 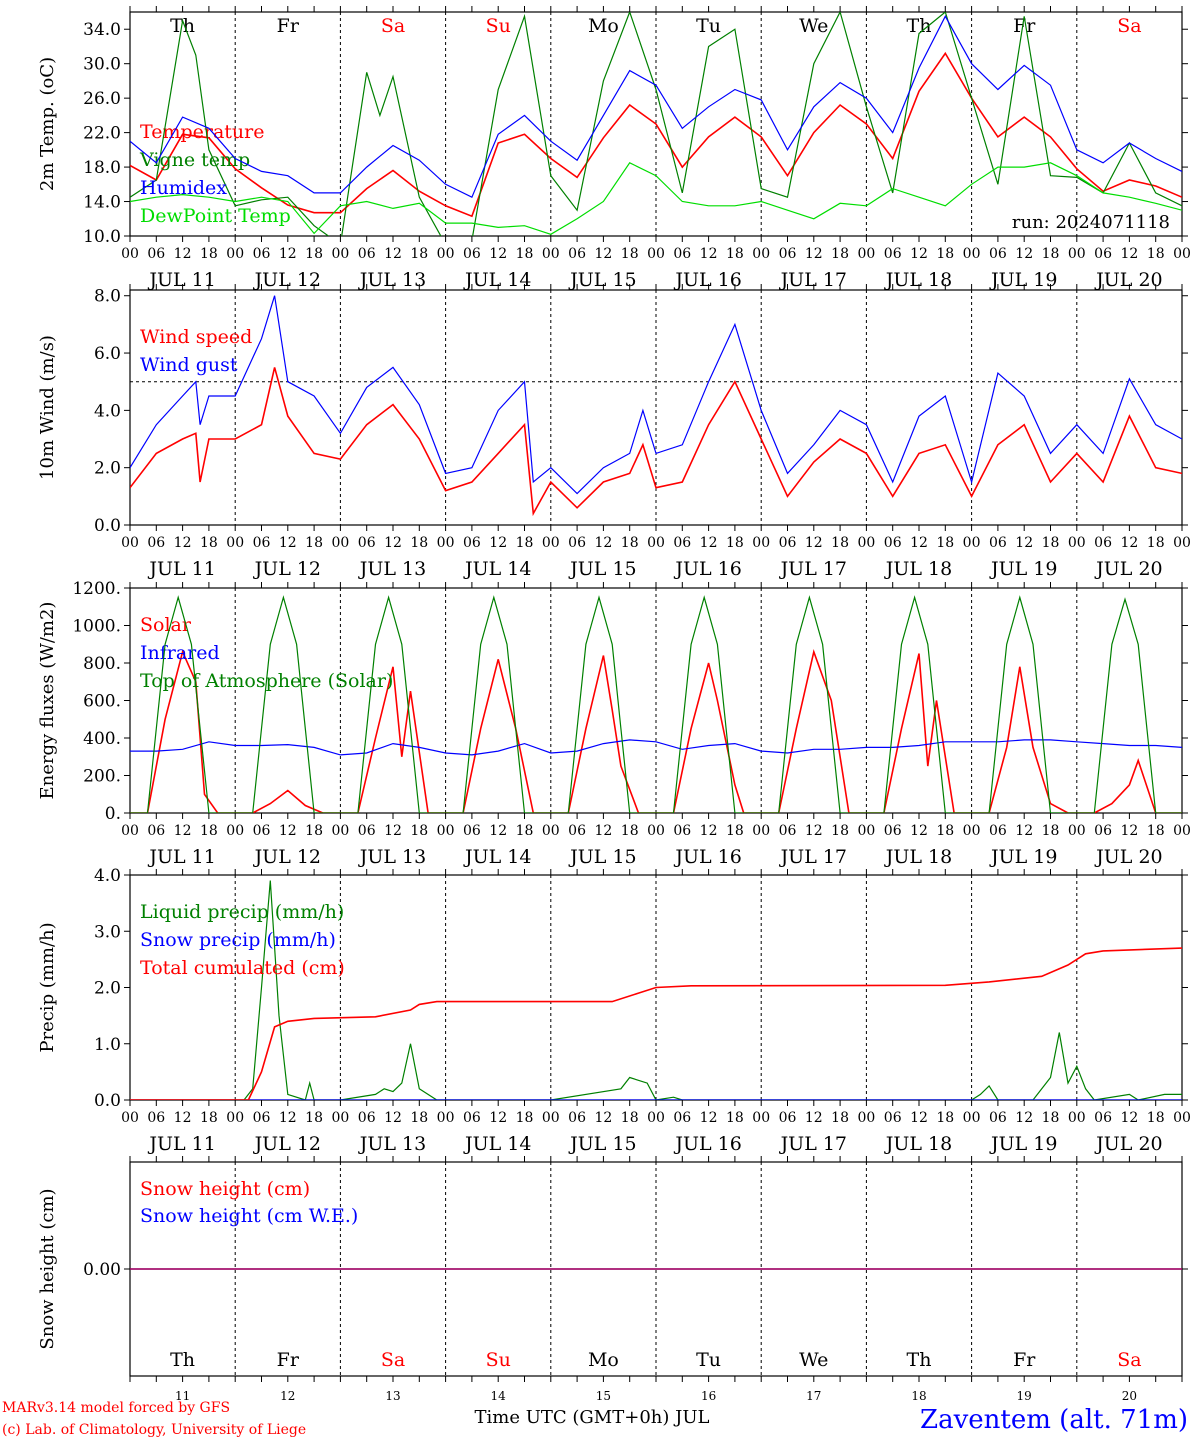 I want to click on legend-entry: Snow precip (mm/h), so click(x=238, y=940).